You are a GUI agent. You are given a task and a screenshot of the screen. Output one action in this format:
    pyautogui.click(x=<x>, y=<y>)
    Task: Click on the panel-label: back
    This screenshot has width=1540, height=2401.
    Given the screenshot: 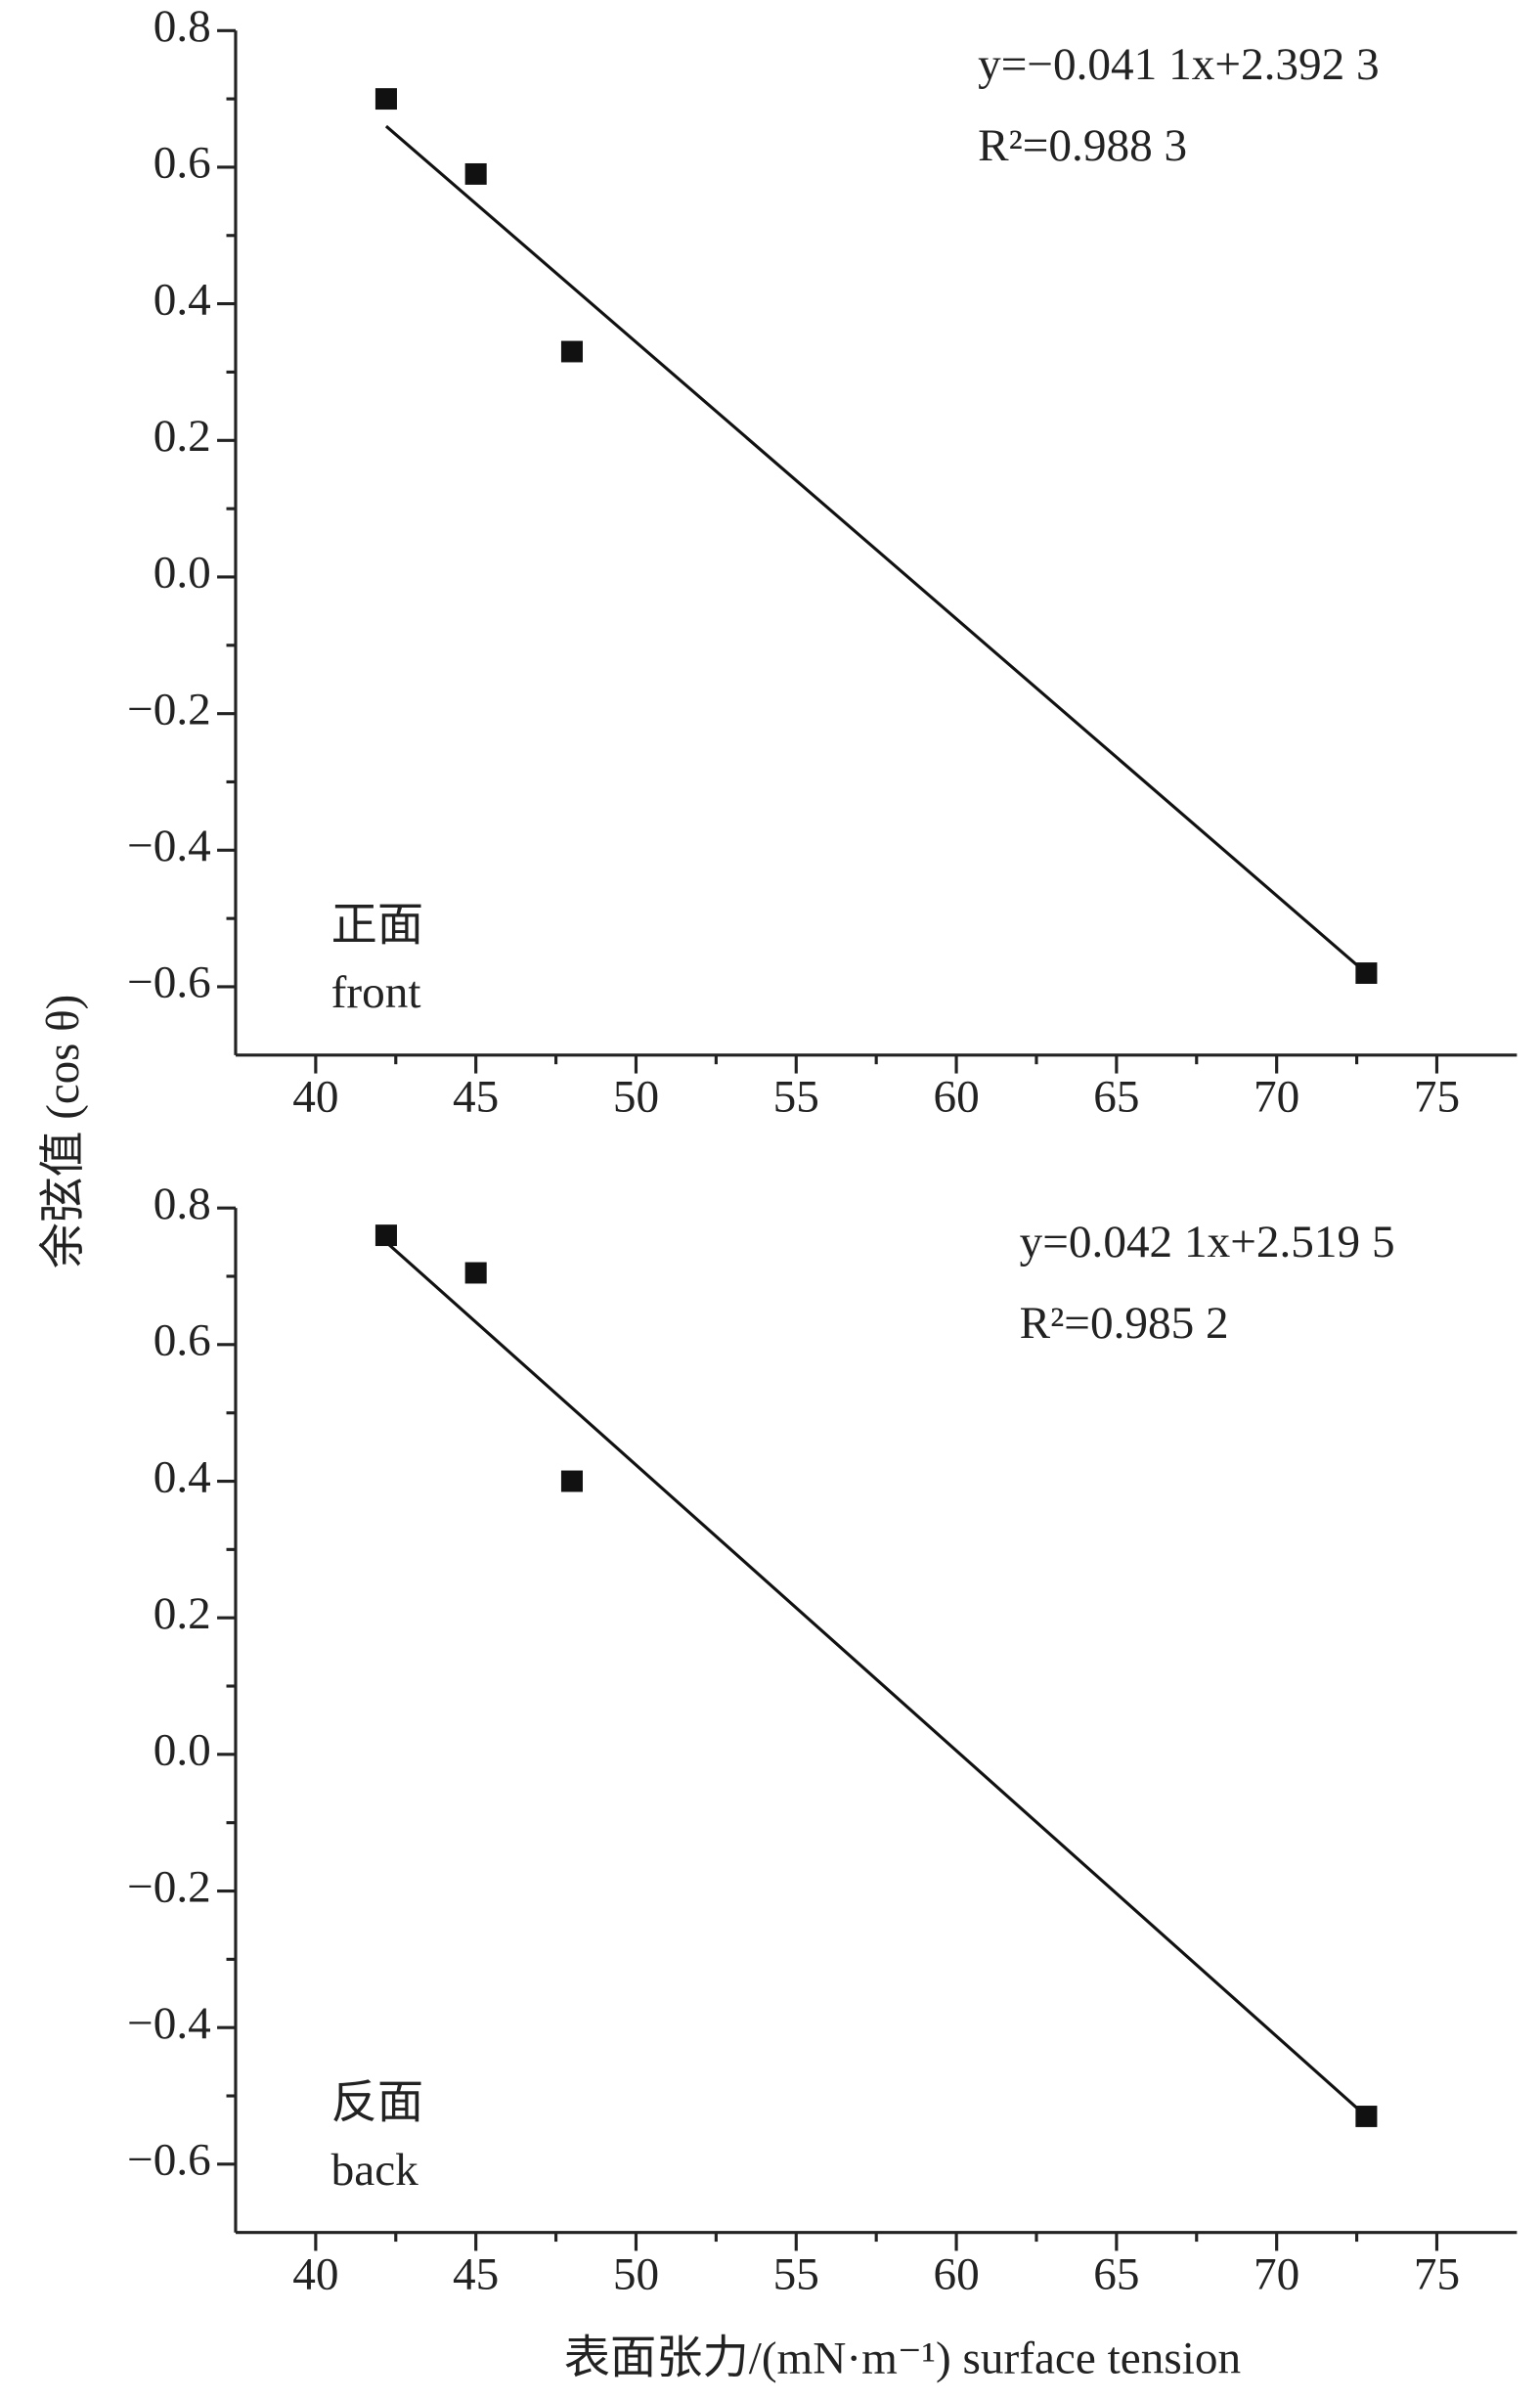 What is the action you would take?
    pyautogui.click(x=375, y=2170)
    